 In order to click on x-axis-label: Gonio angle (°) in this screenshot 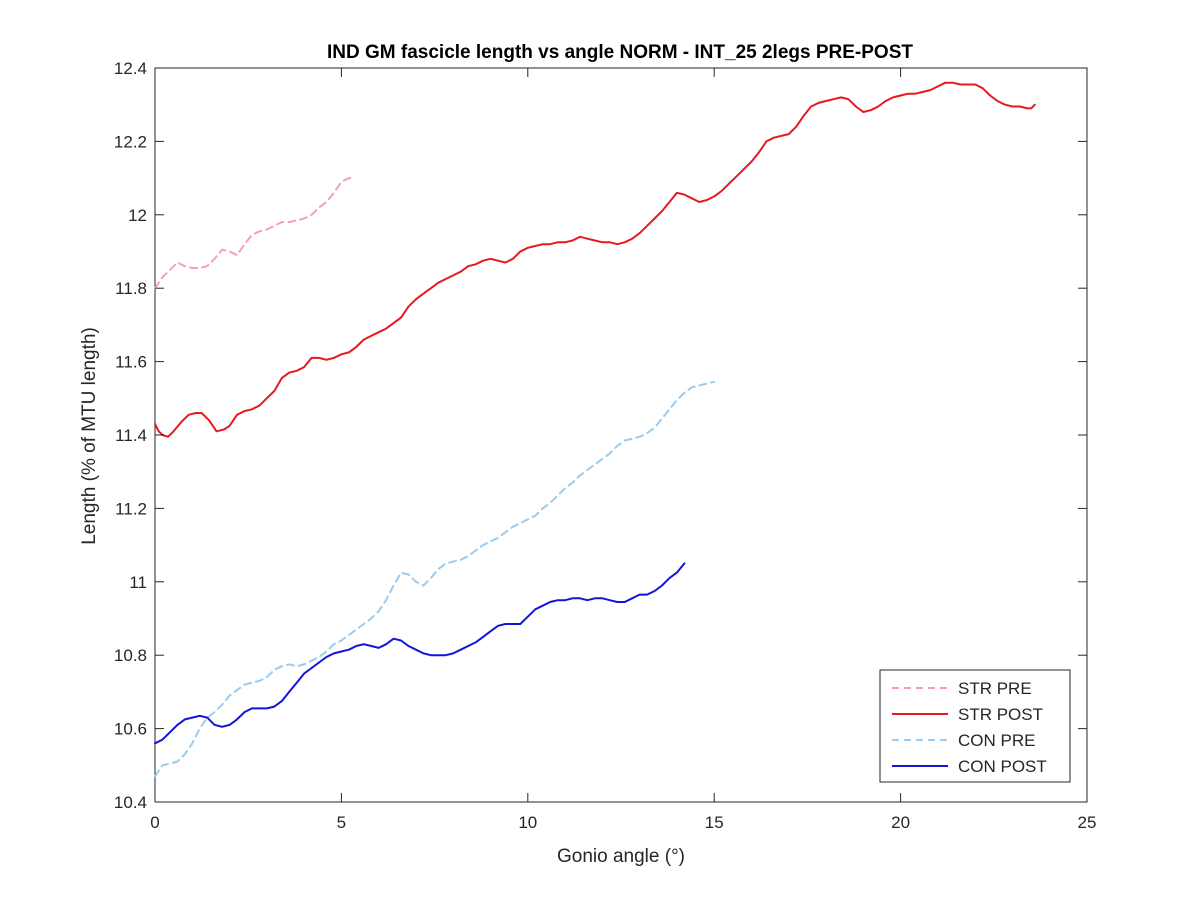, I will do `click(621, 856)`.